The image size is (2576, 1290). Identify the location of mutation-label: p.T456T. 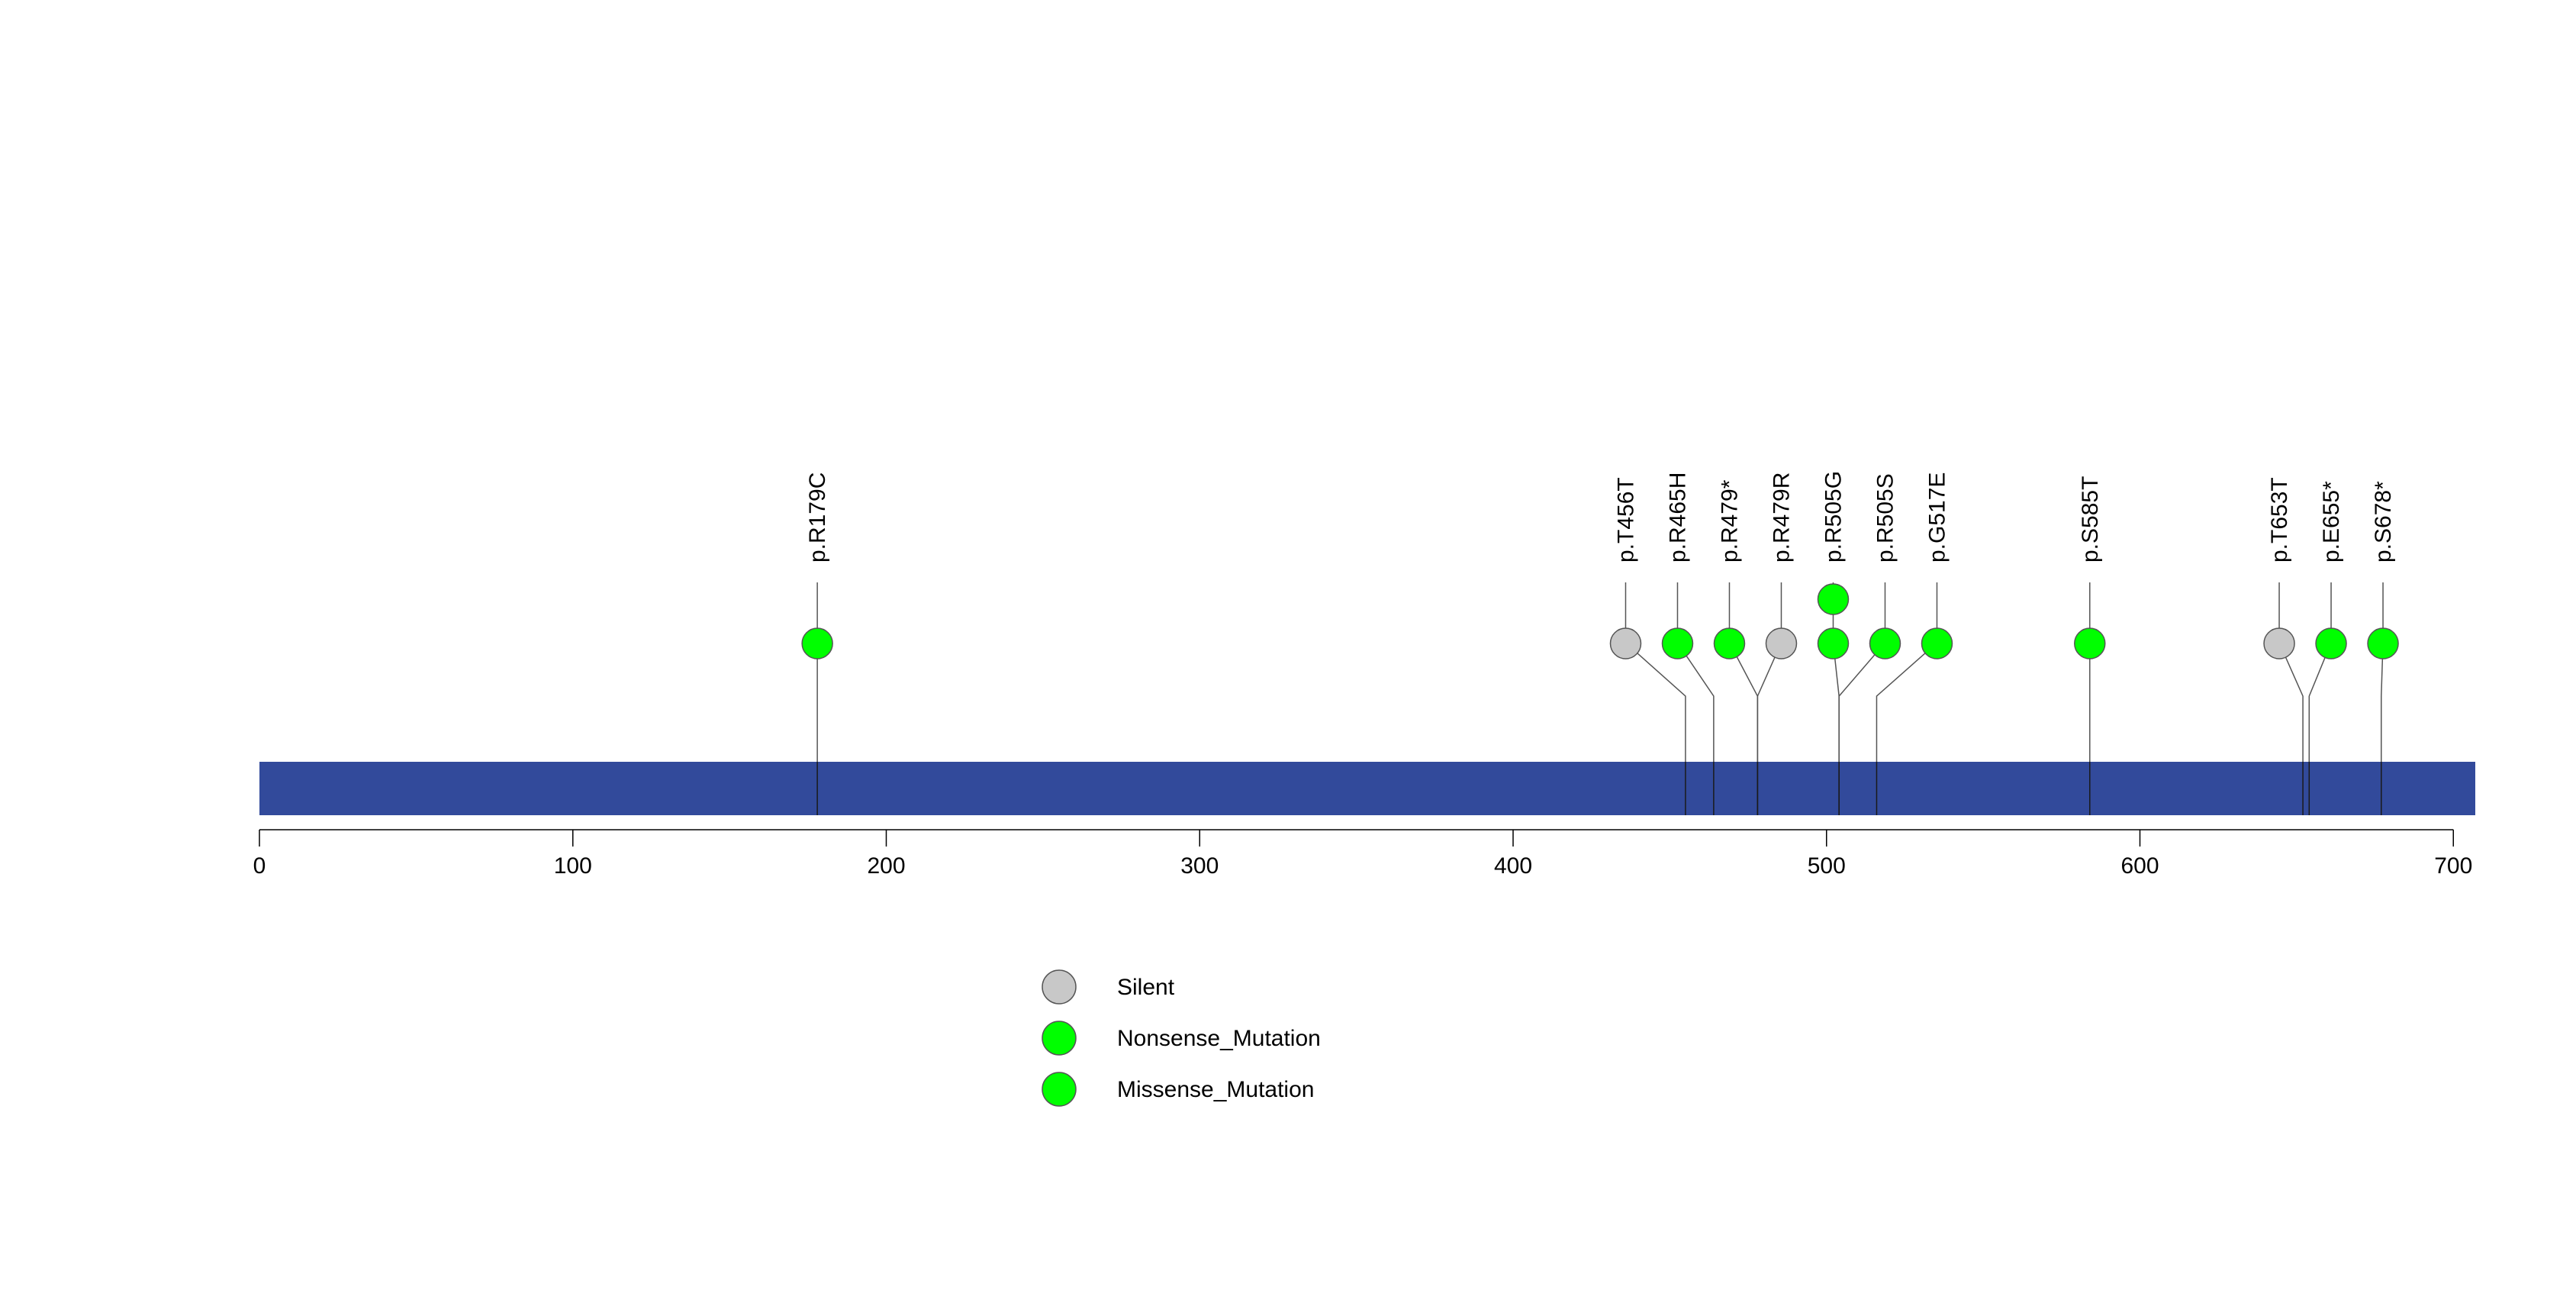
(1625, 520).